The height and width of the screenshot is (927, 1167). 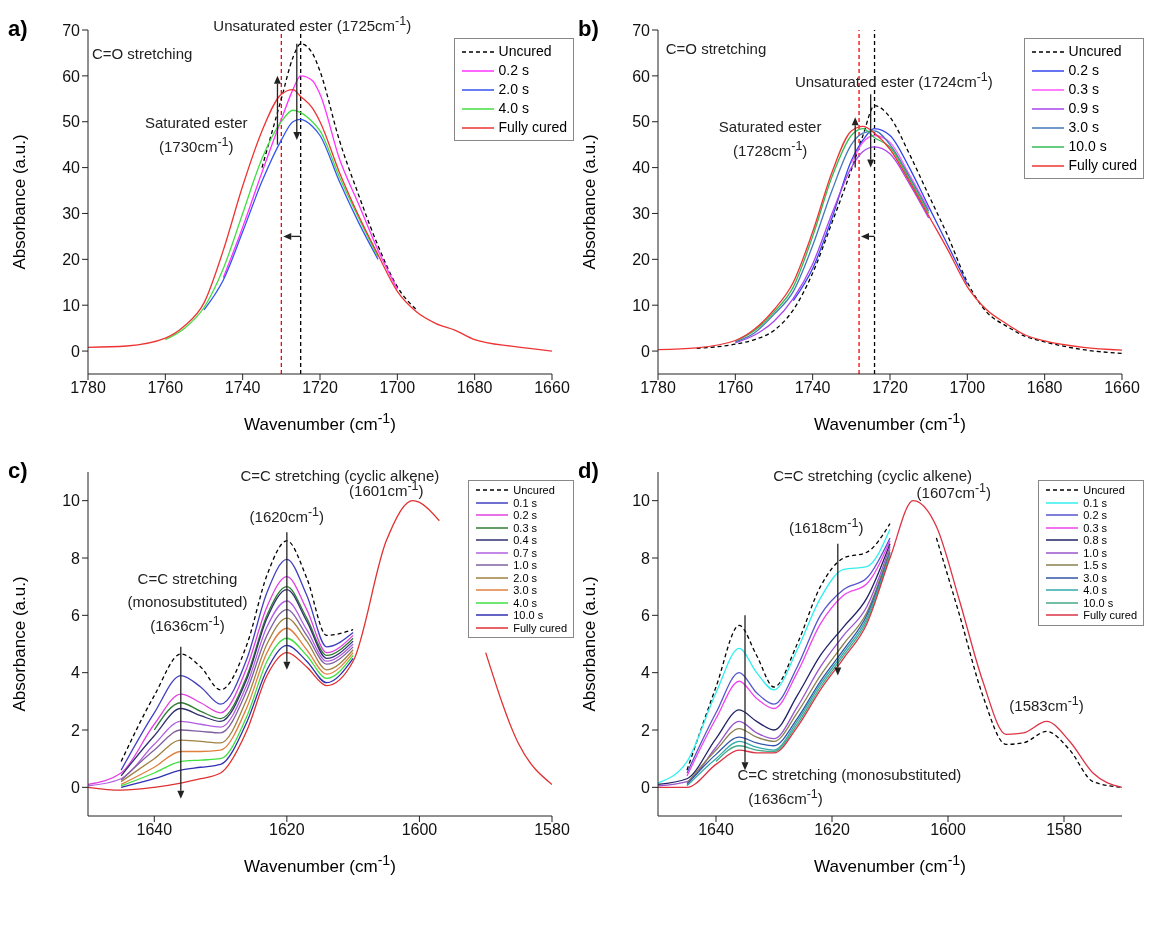 I want to click on legend-label: 0.8 s, so click(x=1095, y=540).